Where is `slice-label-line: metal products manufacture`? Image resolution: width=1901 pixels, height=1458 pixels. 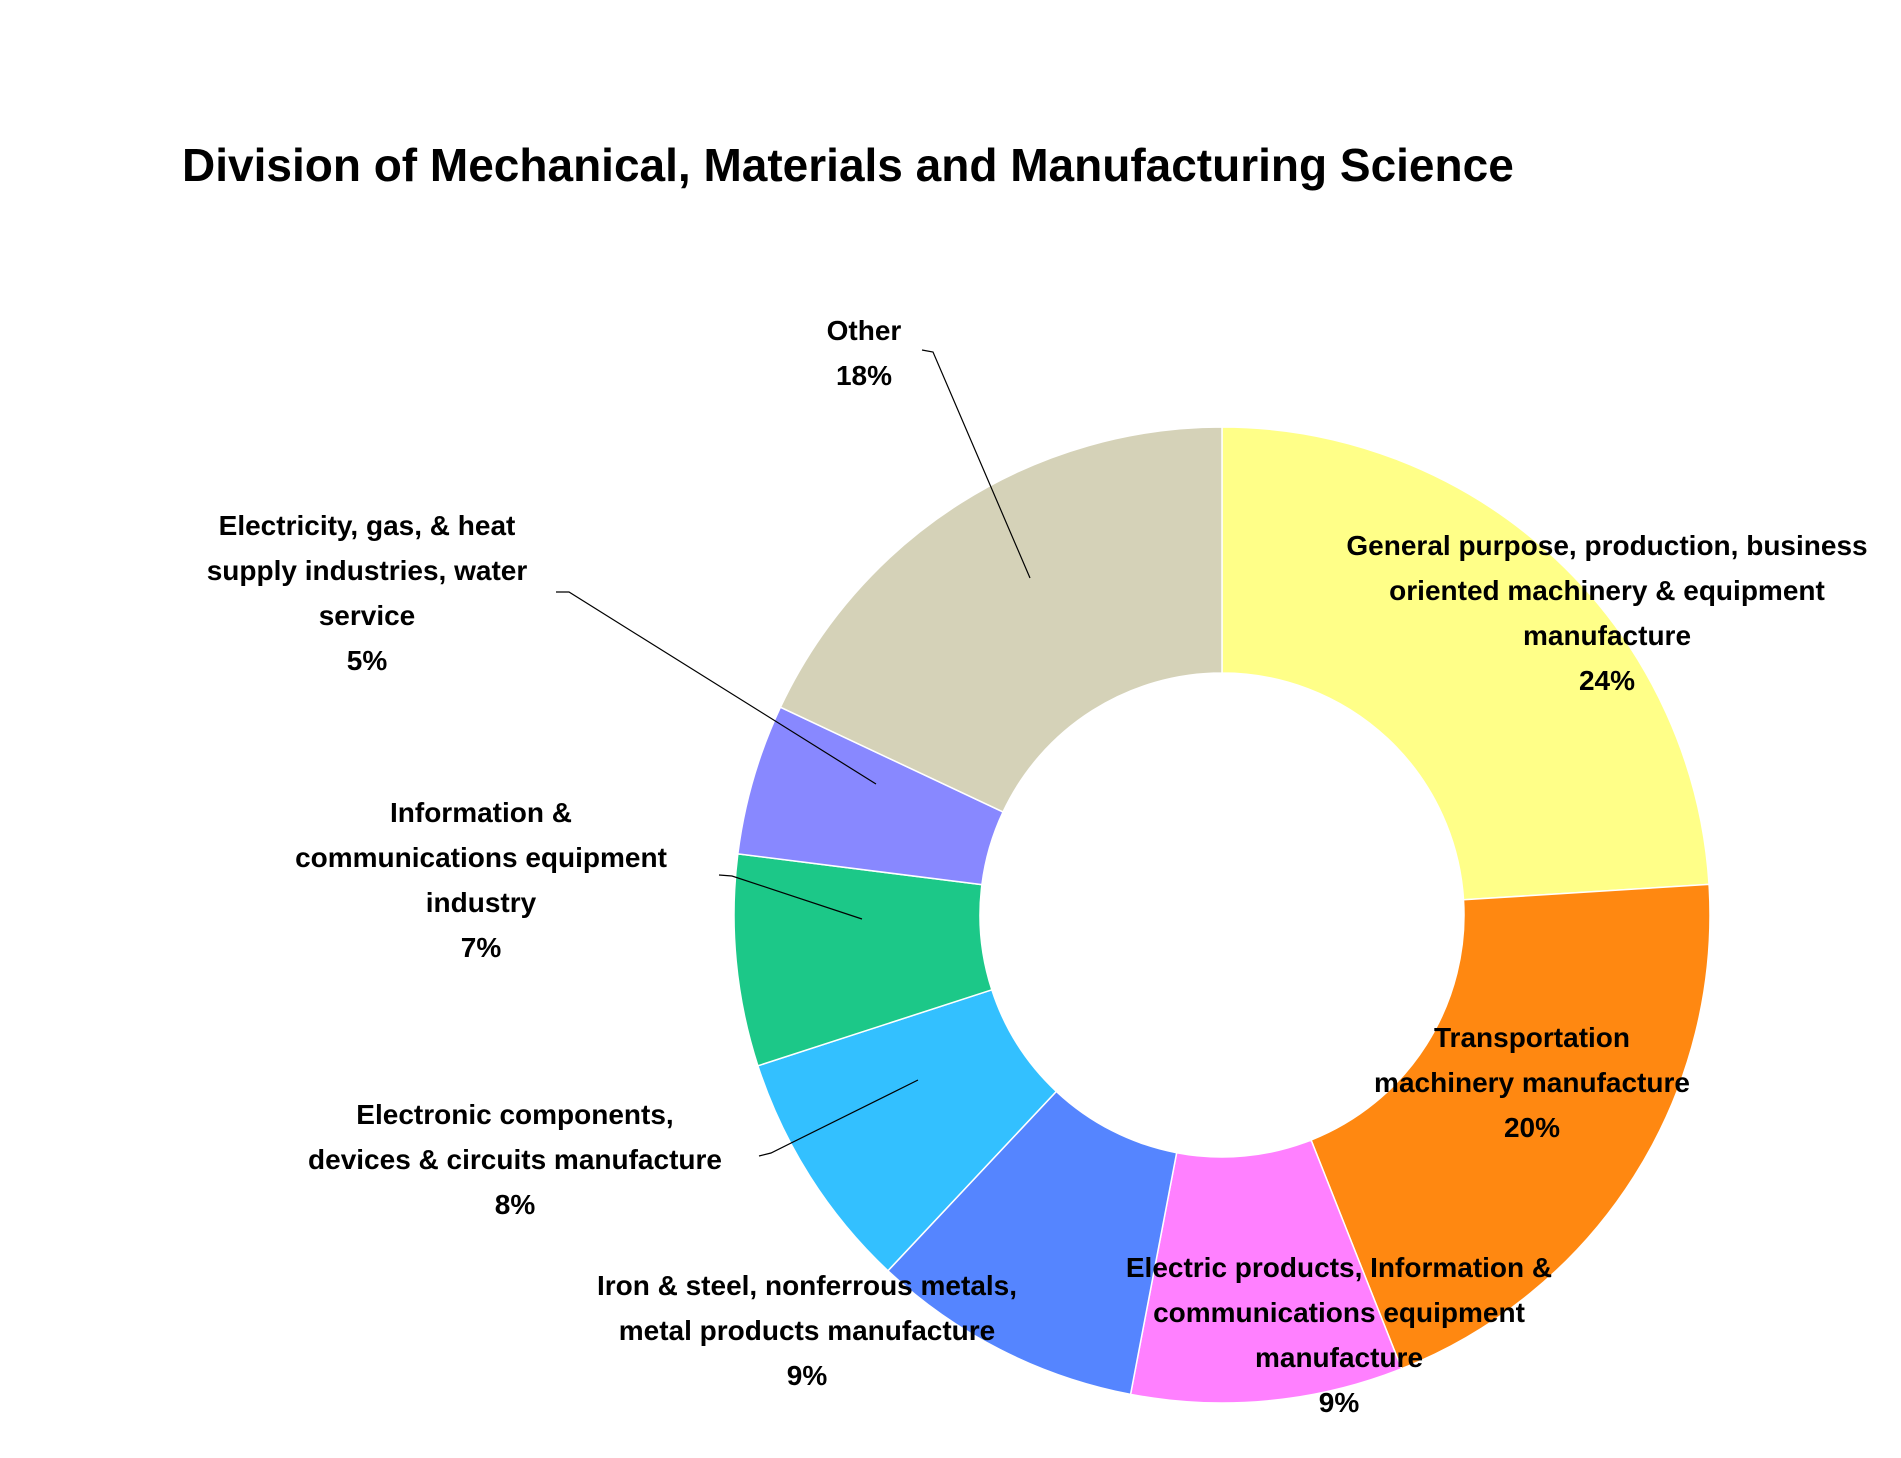
slice-label-line: metal products manufacture is located at coordinates (807, 1330).